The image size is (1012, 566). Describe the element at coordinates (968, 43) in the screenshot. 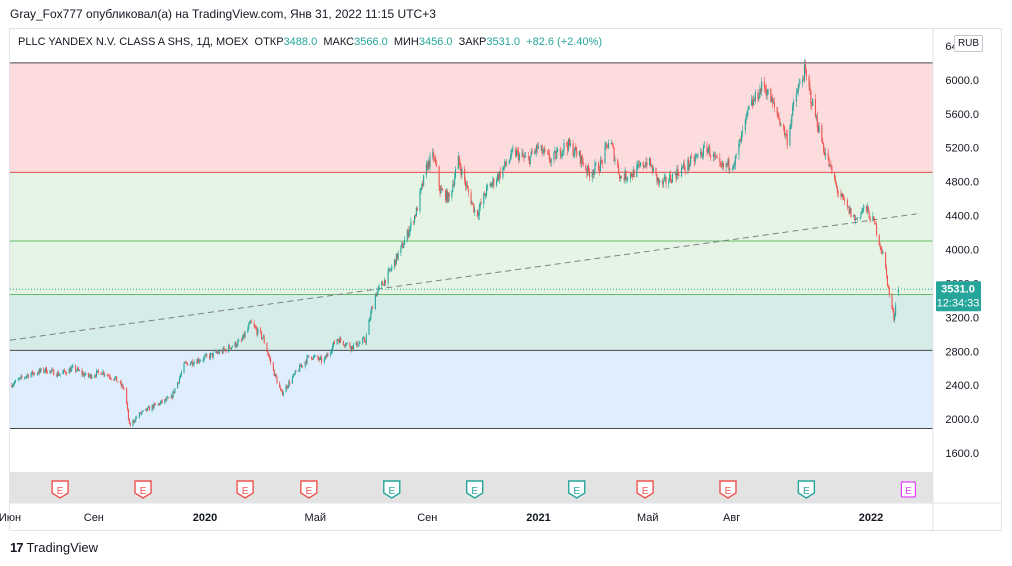

I see `currency-button: RUB` at that location.